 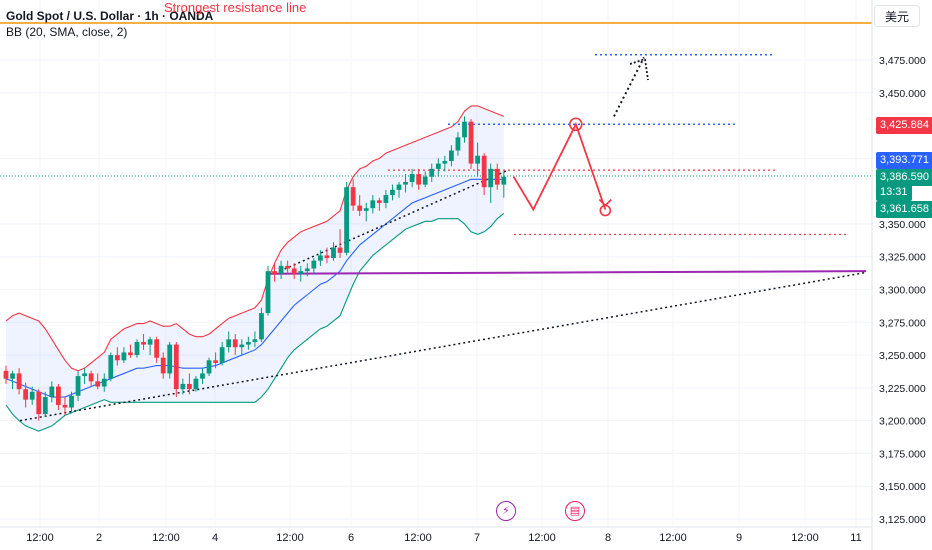 I want to click on resistance-price-badge: 3,425.884, so click(x=904, y=125).